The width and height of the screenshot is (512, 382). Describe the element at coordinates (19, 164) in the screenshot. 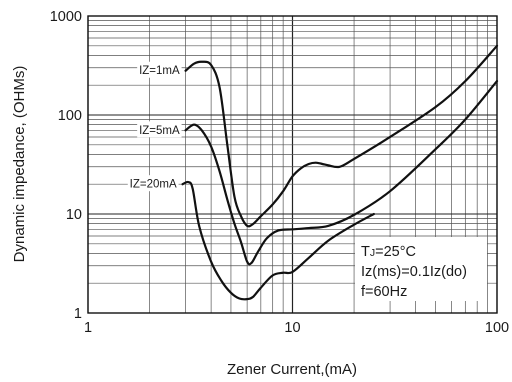

I see `y-axis-label: Dynamic impedance, (OHMs)` at that location.